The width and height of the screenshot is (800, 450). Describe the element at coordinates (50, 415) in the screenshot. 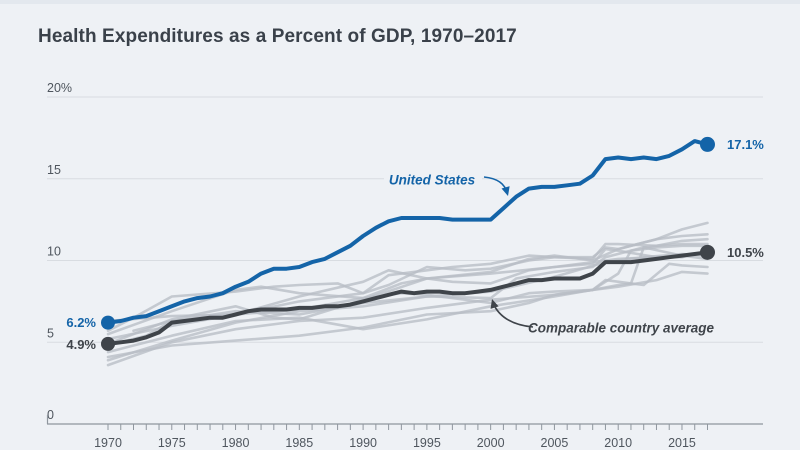

I see `y-tick-label: 0` at that location.